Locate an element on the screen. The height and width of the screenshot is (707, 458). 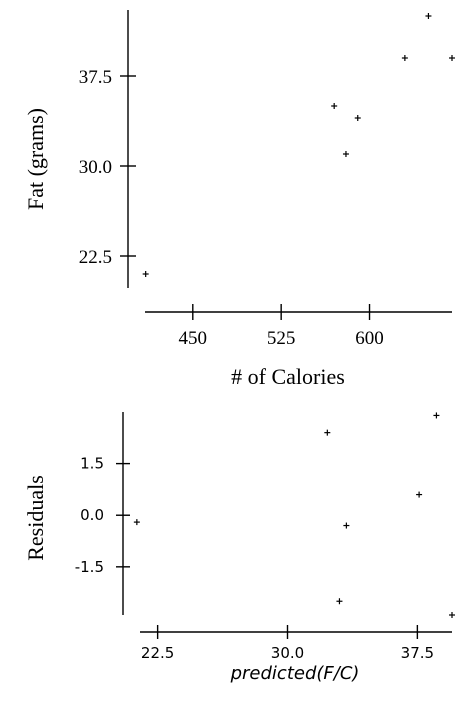
y-tick-label: -1.5 is located at coordinates (89, 567).